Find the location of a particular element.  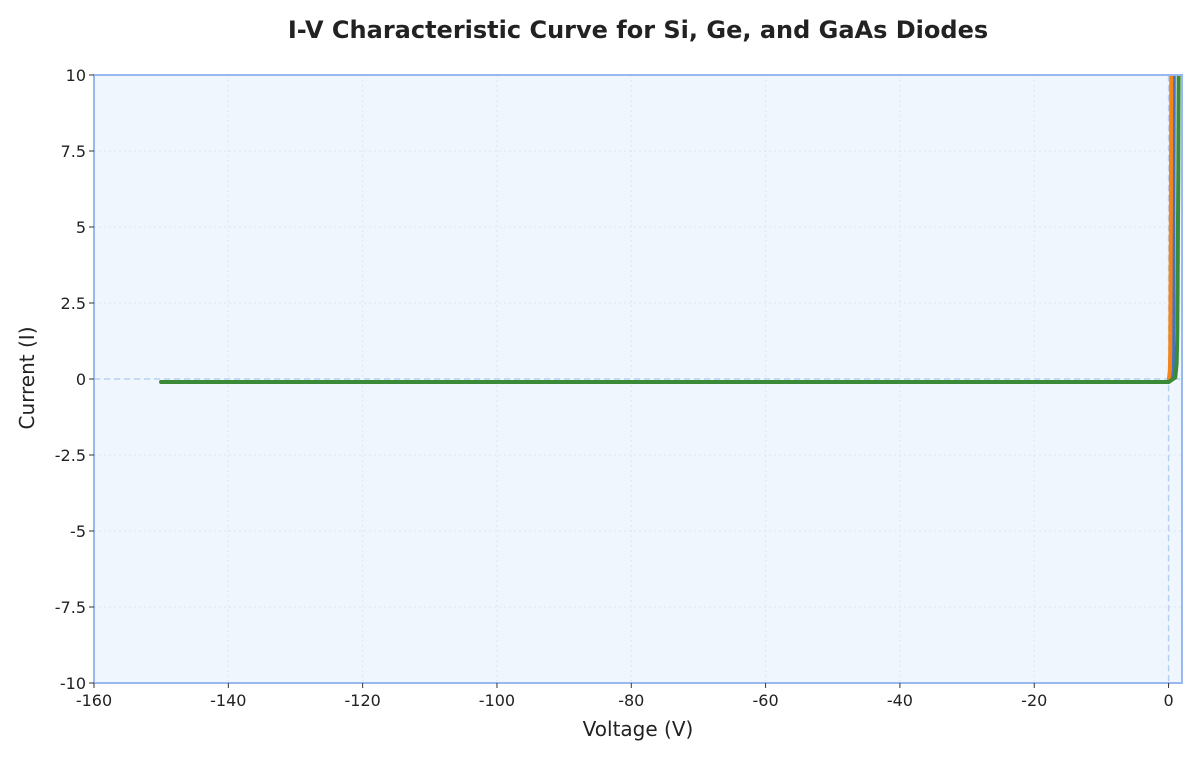

y-tick-label: -2.5 is located at coordinates (70, 455).